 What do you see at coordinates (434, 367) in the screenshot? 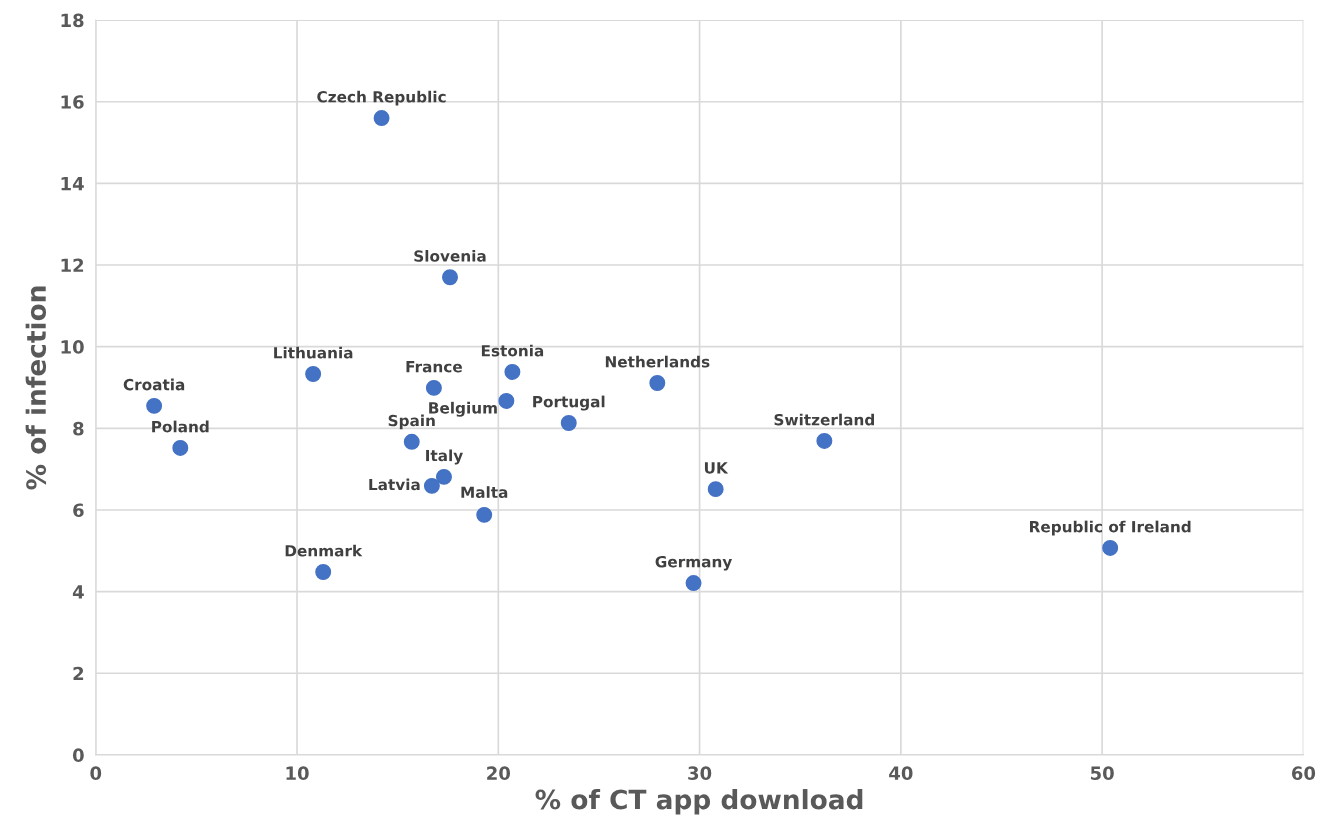
I see `annotation: France` at bounding box center [434, 367].